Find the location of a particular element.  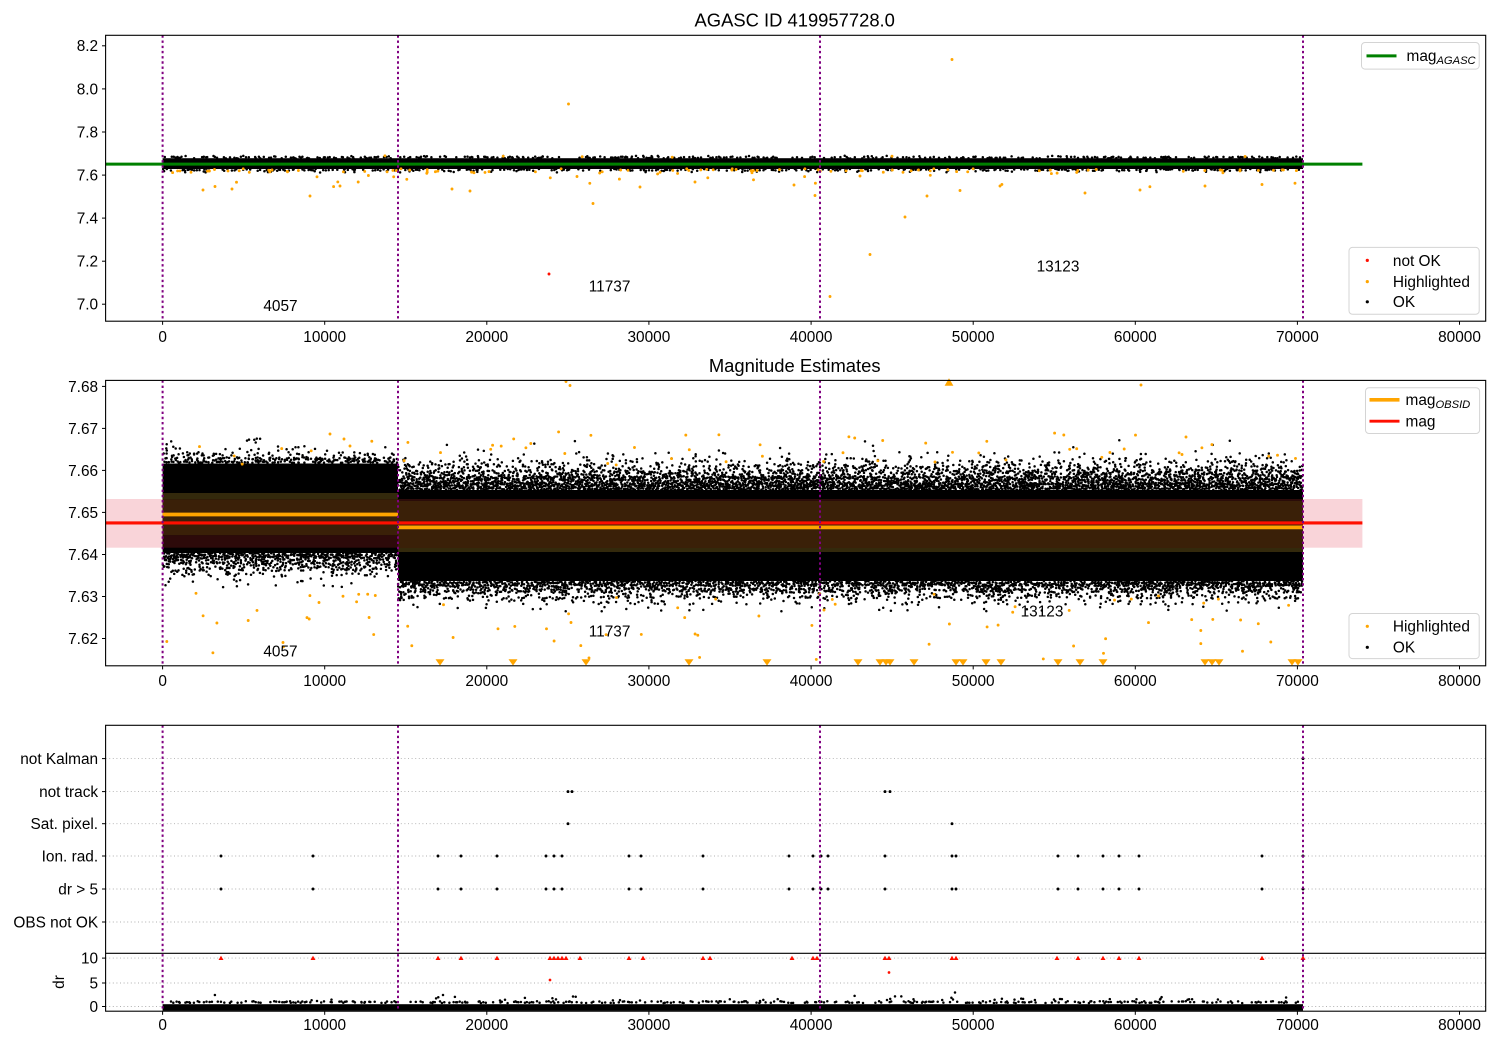

svg-text: 7.66 is located at coordinates (83, 471).